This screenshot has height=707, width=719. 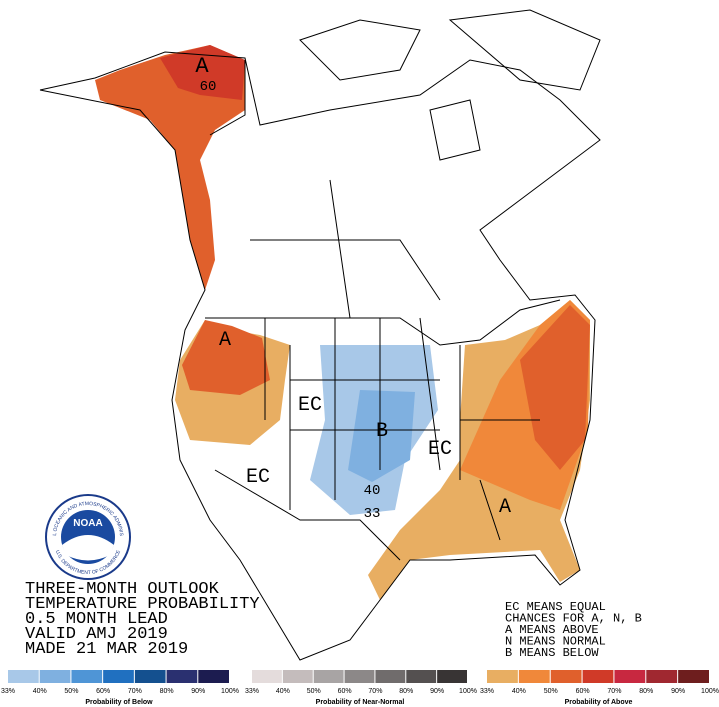 I want to click on legend-caption: Probability of Near-Normal, so click(x=360, y=702).